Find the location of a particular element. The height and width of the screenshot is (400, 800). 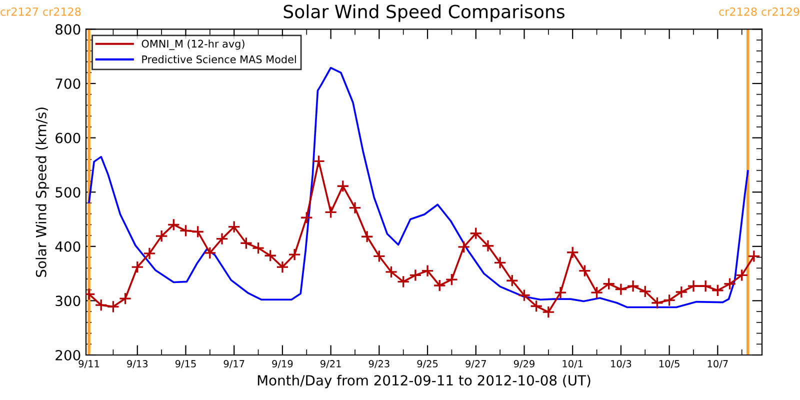

y-tick-label: 600 is located at coordinates (68, 138).